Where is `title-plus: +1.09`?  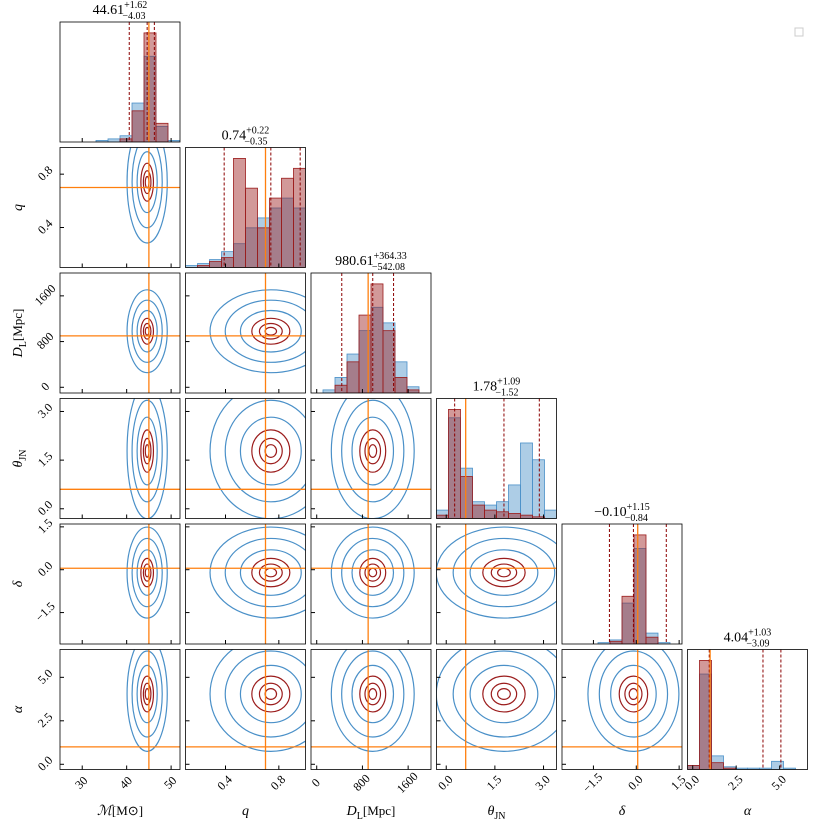
title-plus: +1.09 is located at coordinates (508, 382).